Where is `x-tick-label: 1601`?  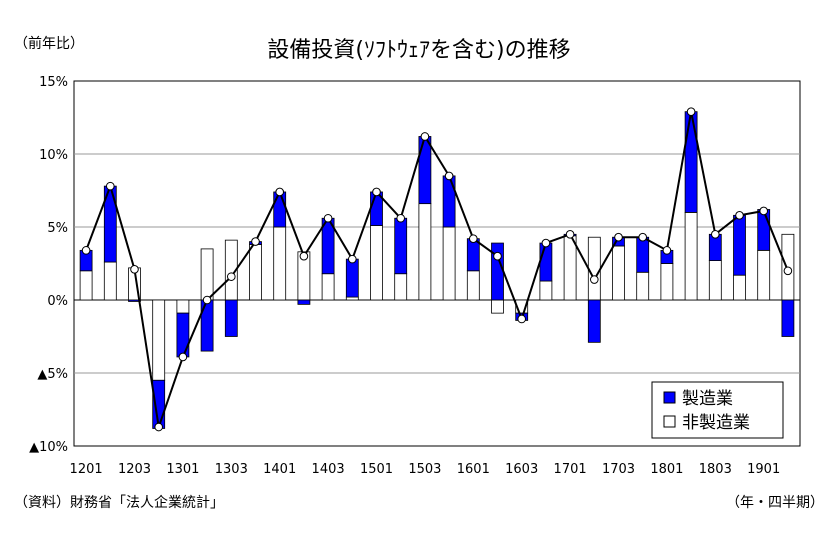
x-tick-label: 1601 is located at coordinates (473, 469).